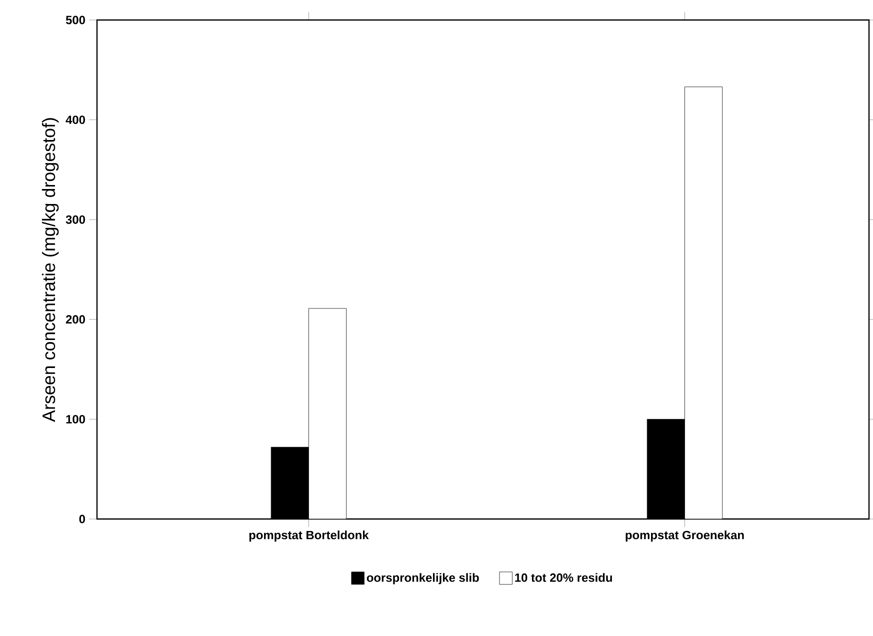  What do you see at coordinates (75, 319) in the screenshot?
I see `y-tick-label: 200` at bounding box center [75, 319].